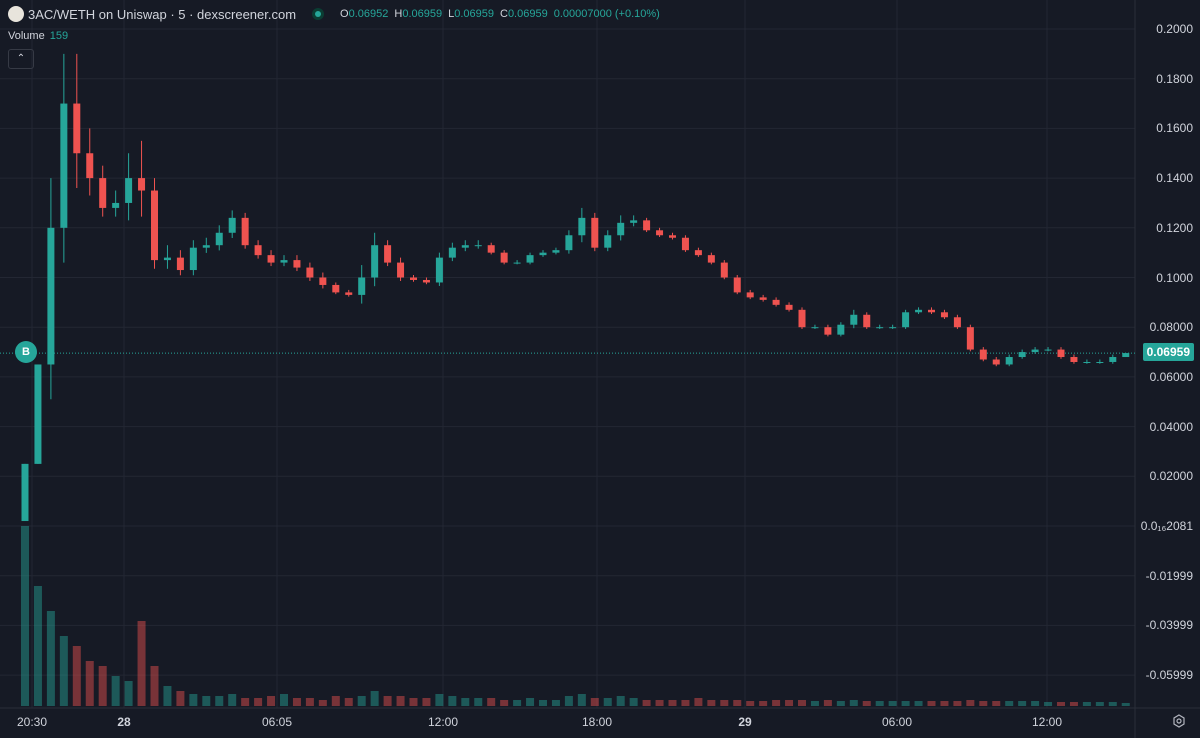  I want to click on x-axis-tick: 06:00, so click(897, 722).